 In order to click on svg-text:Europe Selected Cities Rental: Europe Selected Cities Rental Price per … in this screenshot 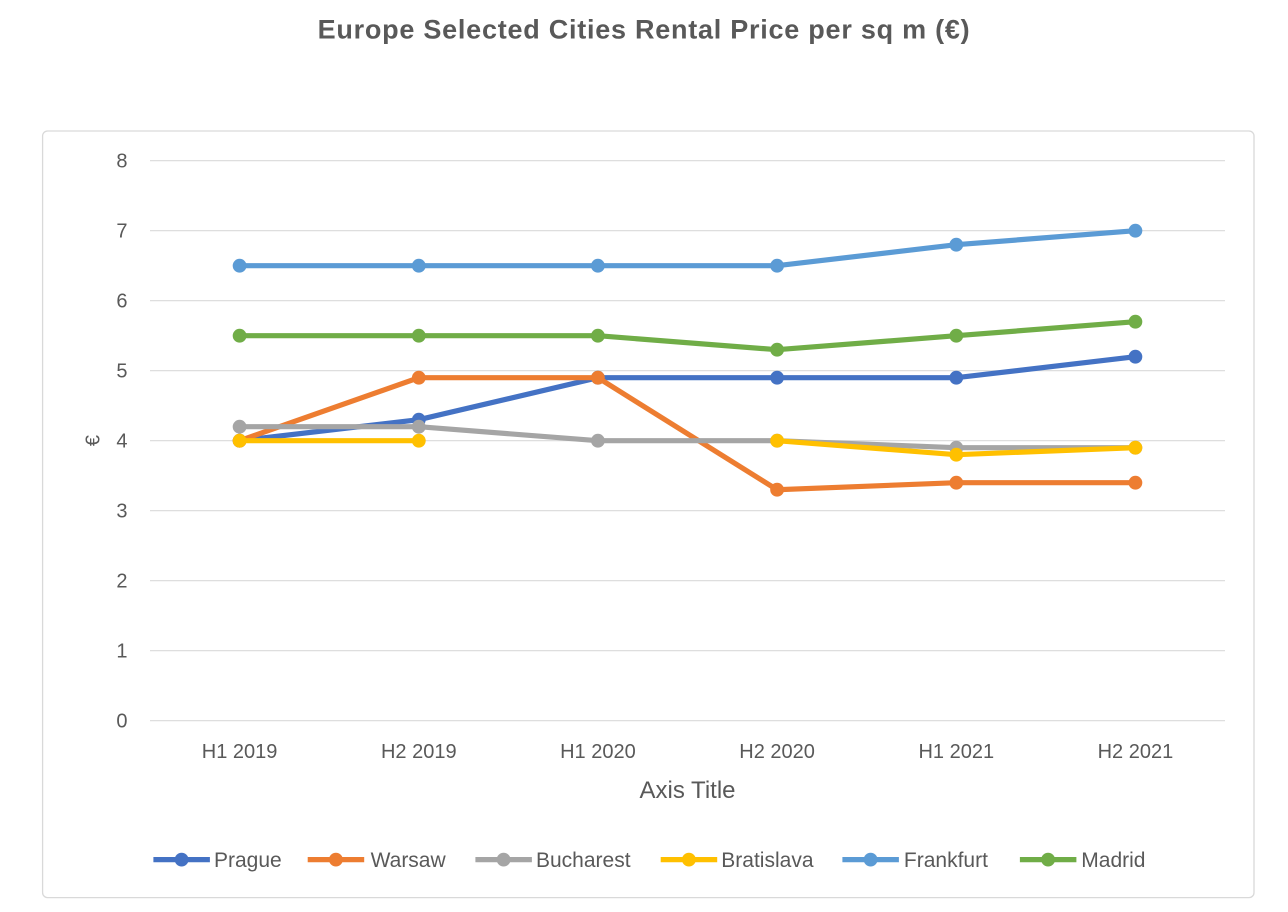, I will do `click(644, 30)`.